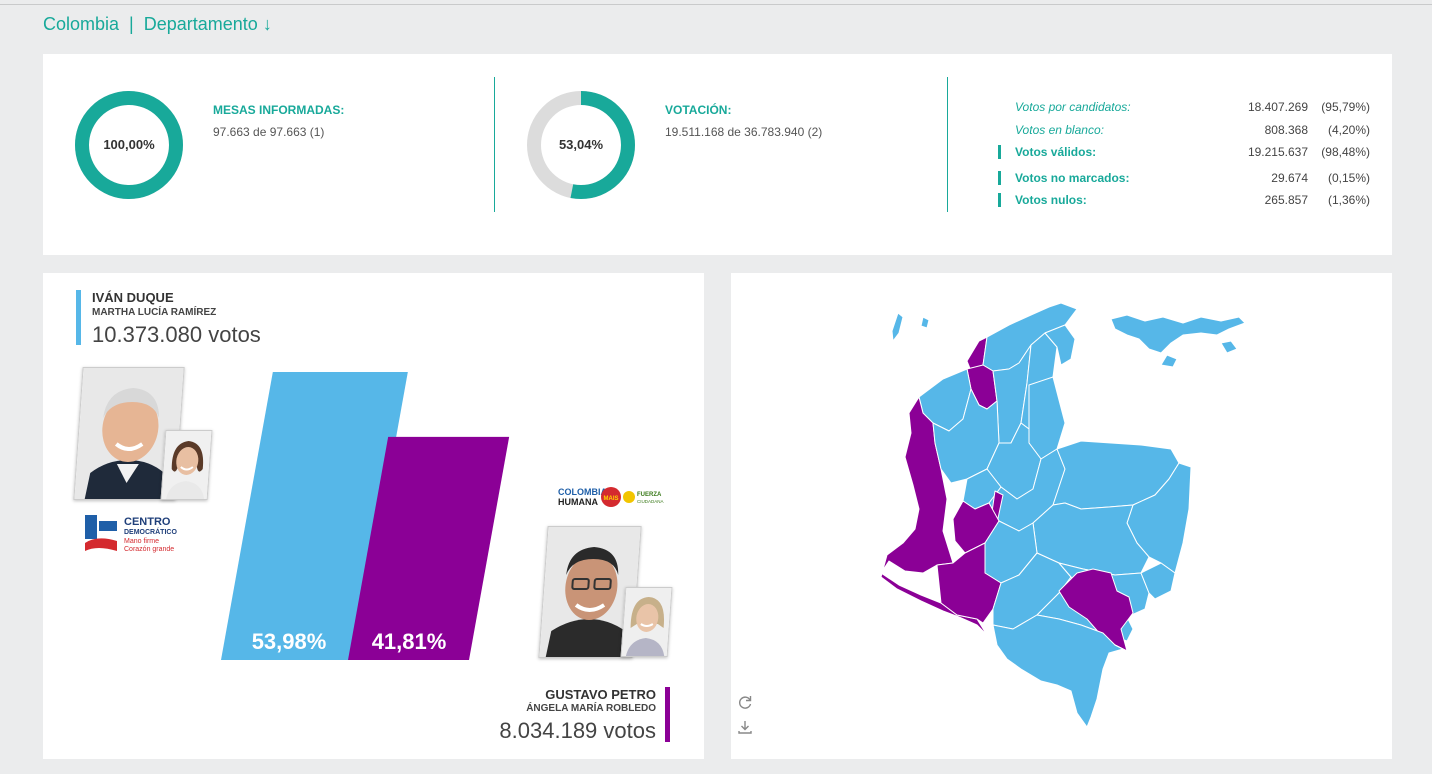 The width and height of the screenshot is (1432, 774). Describe the element at coordinates (133, 297) in the screenshot. I see `duque-name: IVÁN DUQUE` at that location.